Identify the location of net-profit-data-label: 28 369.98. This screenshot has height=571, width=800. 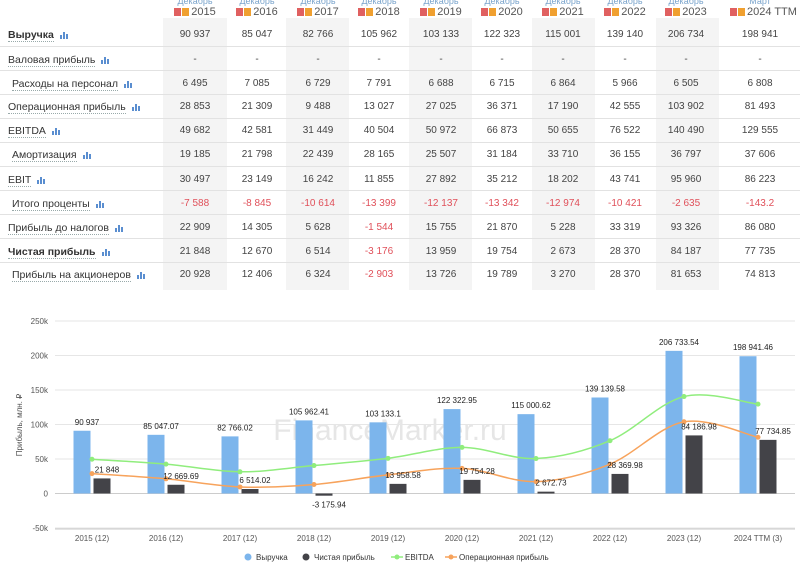
(625, 465).